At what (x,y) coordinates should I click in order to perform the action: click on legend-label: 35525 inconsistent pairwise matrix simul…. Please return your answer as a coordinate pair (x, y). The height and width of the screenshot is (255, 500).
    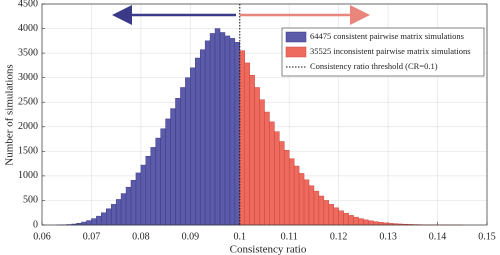
    Looking at the image, I should click on (390, 51).